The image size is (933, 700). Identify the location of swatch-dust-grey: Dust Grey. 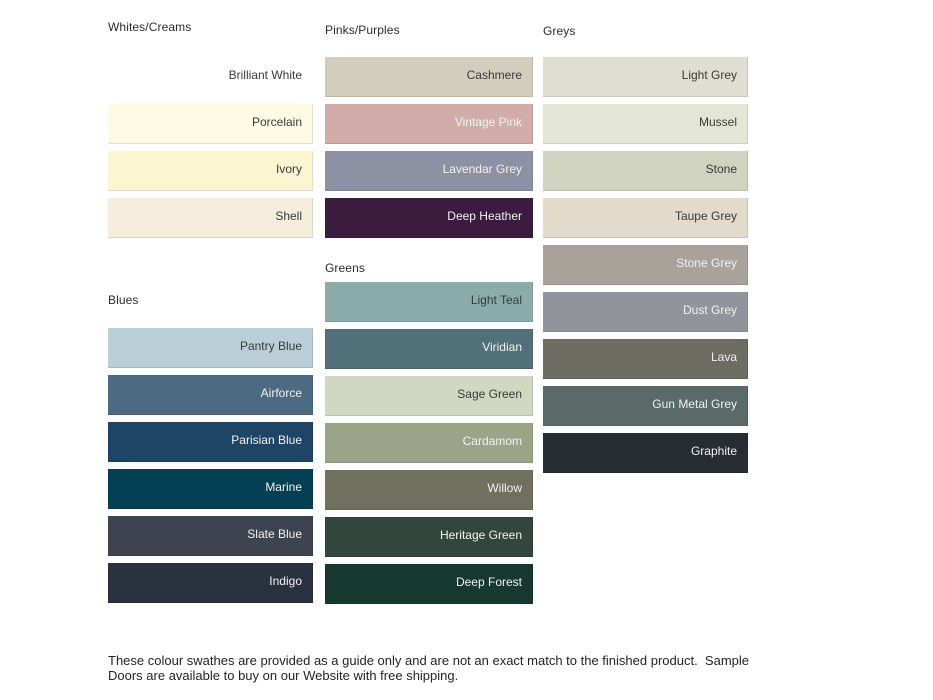
(645, 312).